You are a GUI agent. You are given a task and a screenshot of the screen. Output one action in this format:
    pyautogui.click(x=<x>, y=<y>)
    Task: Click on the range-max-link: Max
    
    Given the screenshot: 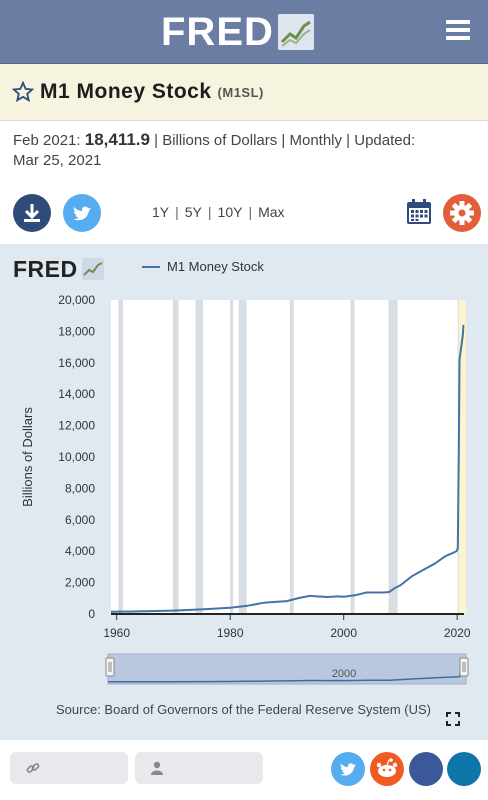 What is the action you would take?
    pyautogui.click(x=271, y=212)
    